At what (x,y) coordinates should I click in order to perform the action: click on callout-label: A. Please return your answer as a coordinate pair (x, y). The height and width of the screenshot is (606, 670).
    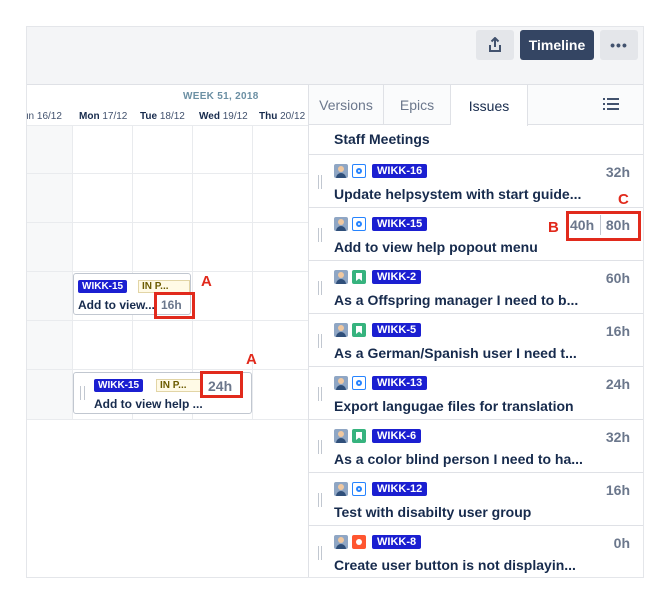
    Looking at the image, I should click on (206, 281).